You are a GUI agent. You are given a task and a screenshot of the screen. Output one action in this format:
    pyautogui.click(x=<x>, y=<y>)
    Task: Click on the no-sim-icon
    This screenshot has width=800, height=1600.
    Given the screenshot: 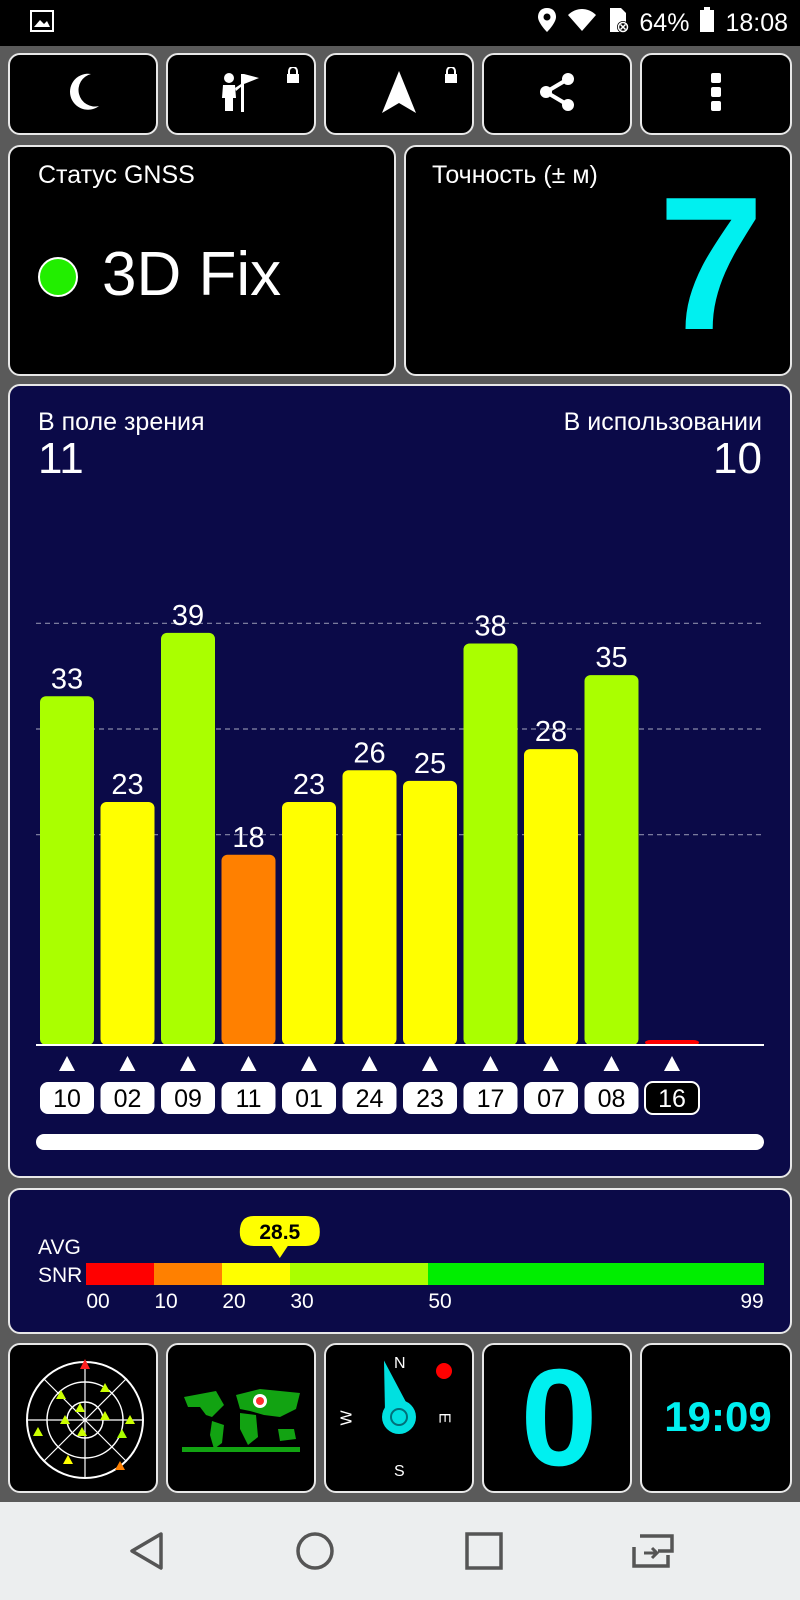 What is the action you would take?
    pyautogui.click(x=618, y=23)
    